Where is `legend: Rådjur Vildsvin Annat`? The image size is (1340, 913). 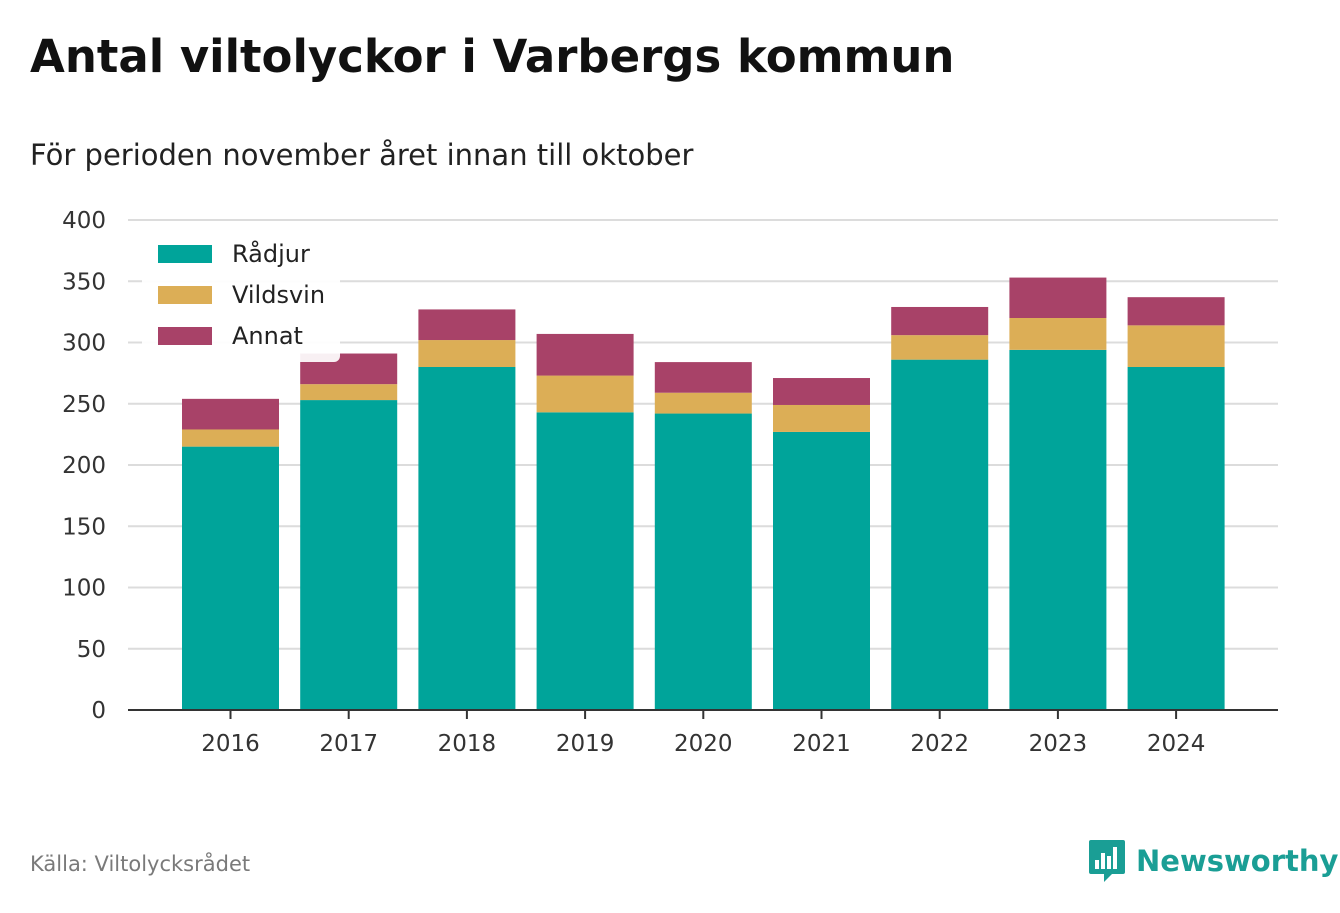
legend: Rådjur Vildsvin Annat is located at coordinates (241, 295).